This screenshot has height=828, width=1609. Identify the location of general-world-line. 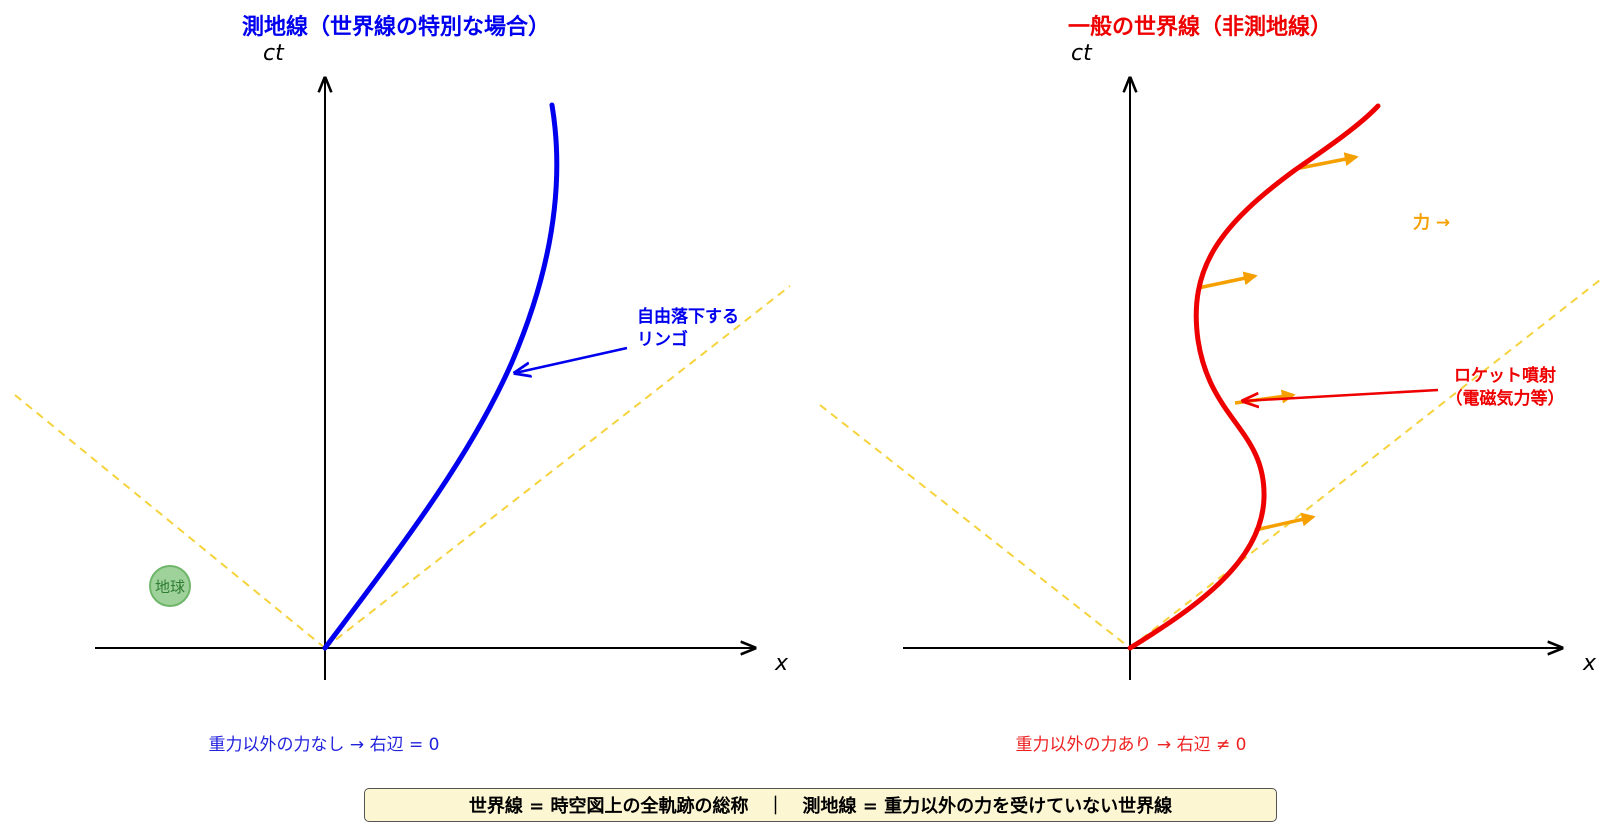
(1254, 377).